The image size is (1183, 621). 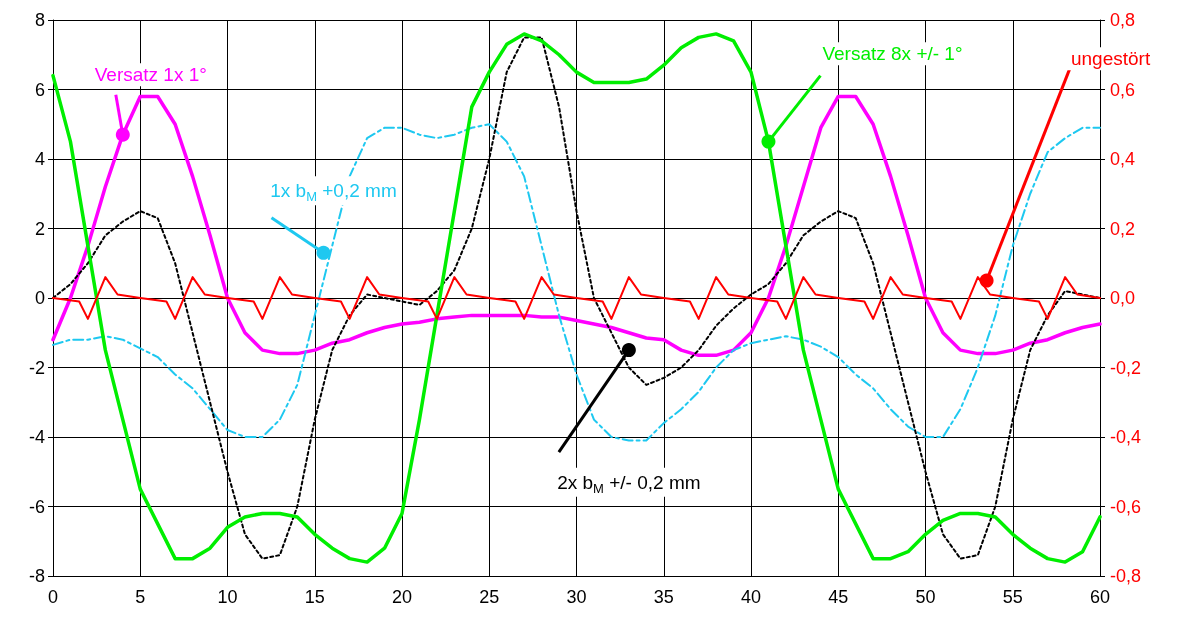 What do you see at coordinates (402, 597) in the screenshot?
I see `x-tick-label: 20` at bounding box center [402, 597].